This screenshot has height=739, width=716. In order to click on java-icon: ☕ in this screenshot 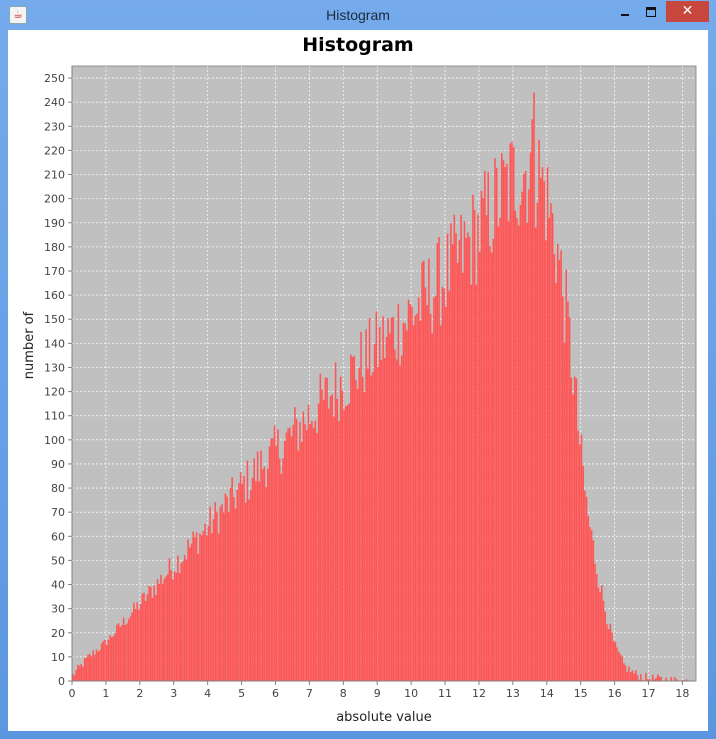, I will do `click(18, 15)`.